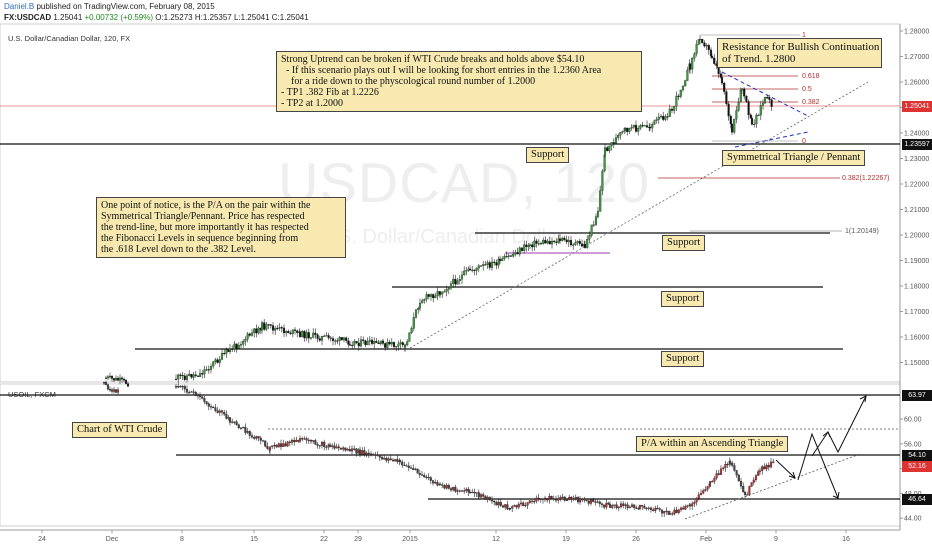  I want to click on main-pane-title: U.S. Dollar/Canadian Dollar, 120, FX, so click(69, 38).